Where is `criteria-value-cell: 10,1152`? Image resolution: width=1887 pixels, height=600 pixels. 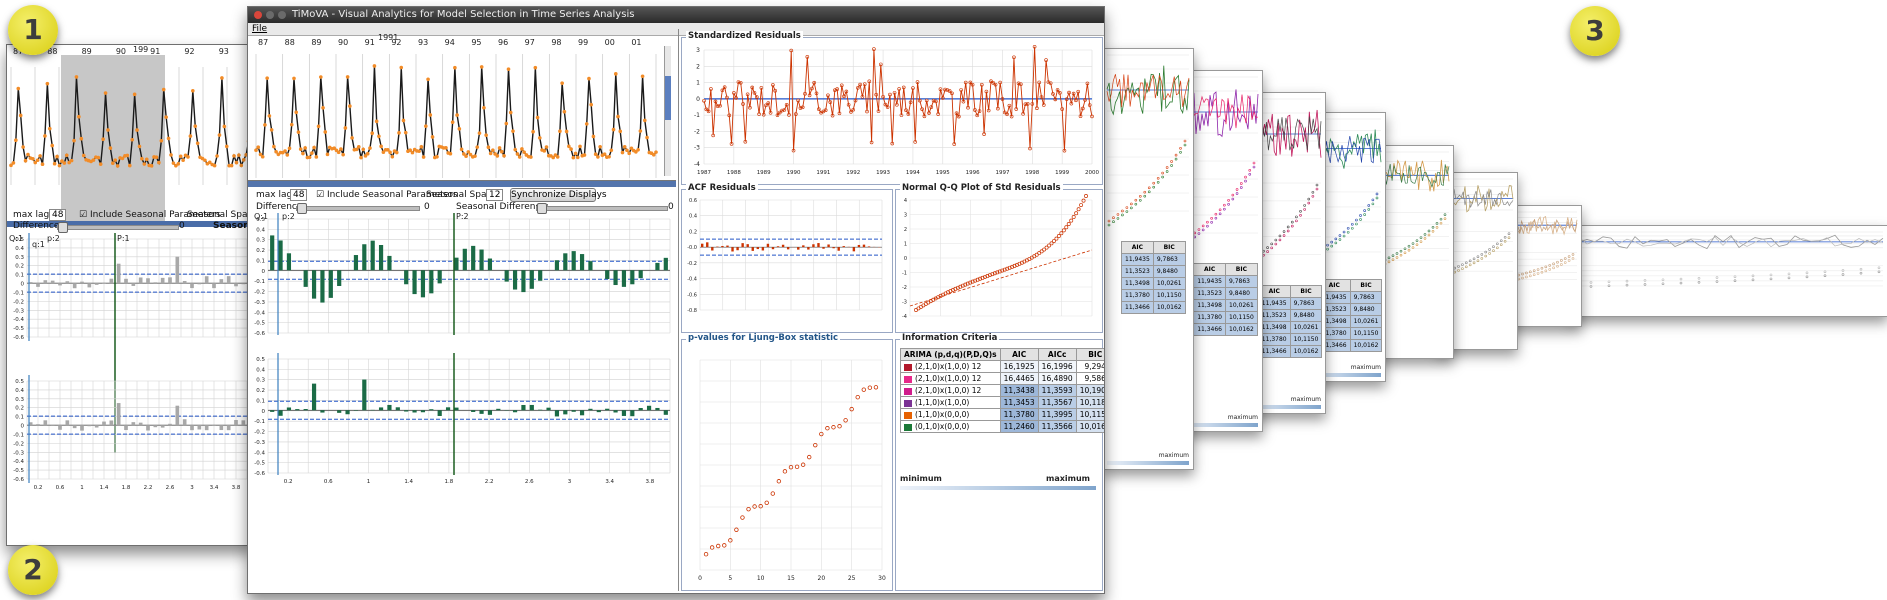
criteria-value-cell: 10,1152 is located at coordinates (1089, 414).